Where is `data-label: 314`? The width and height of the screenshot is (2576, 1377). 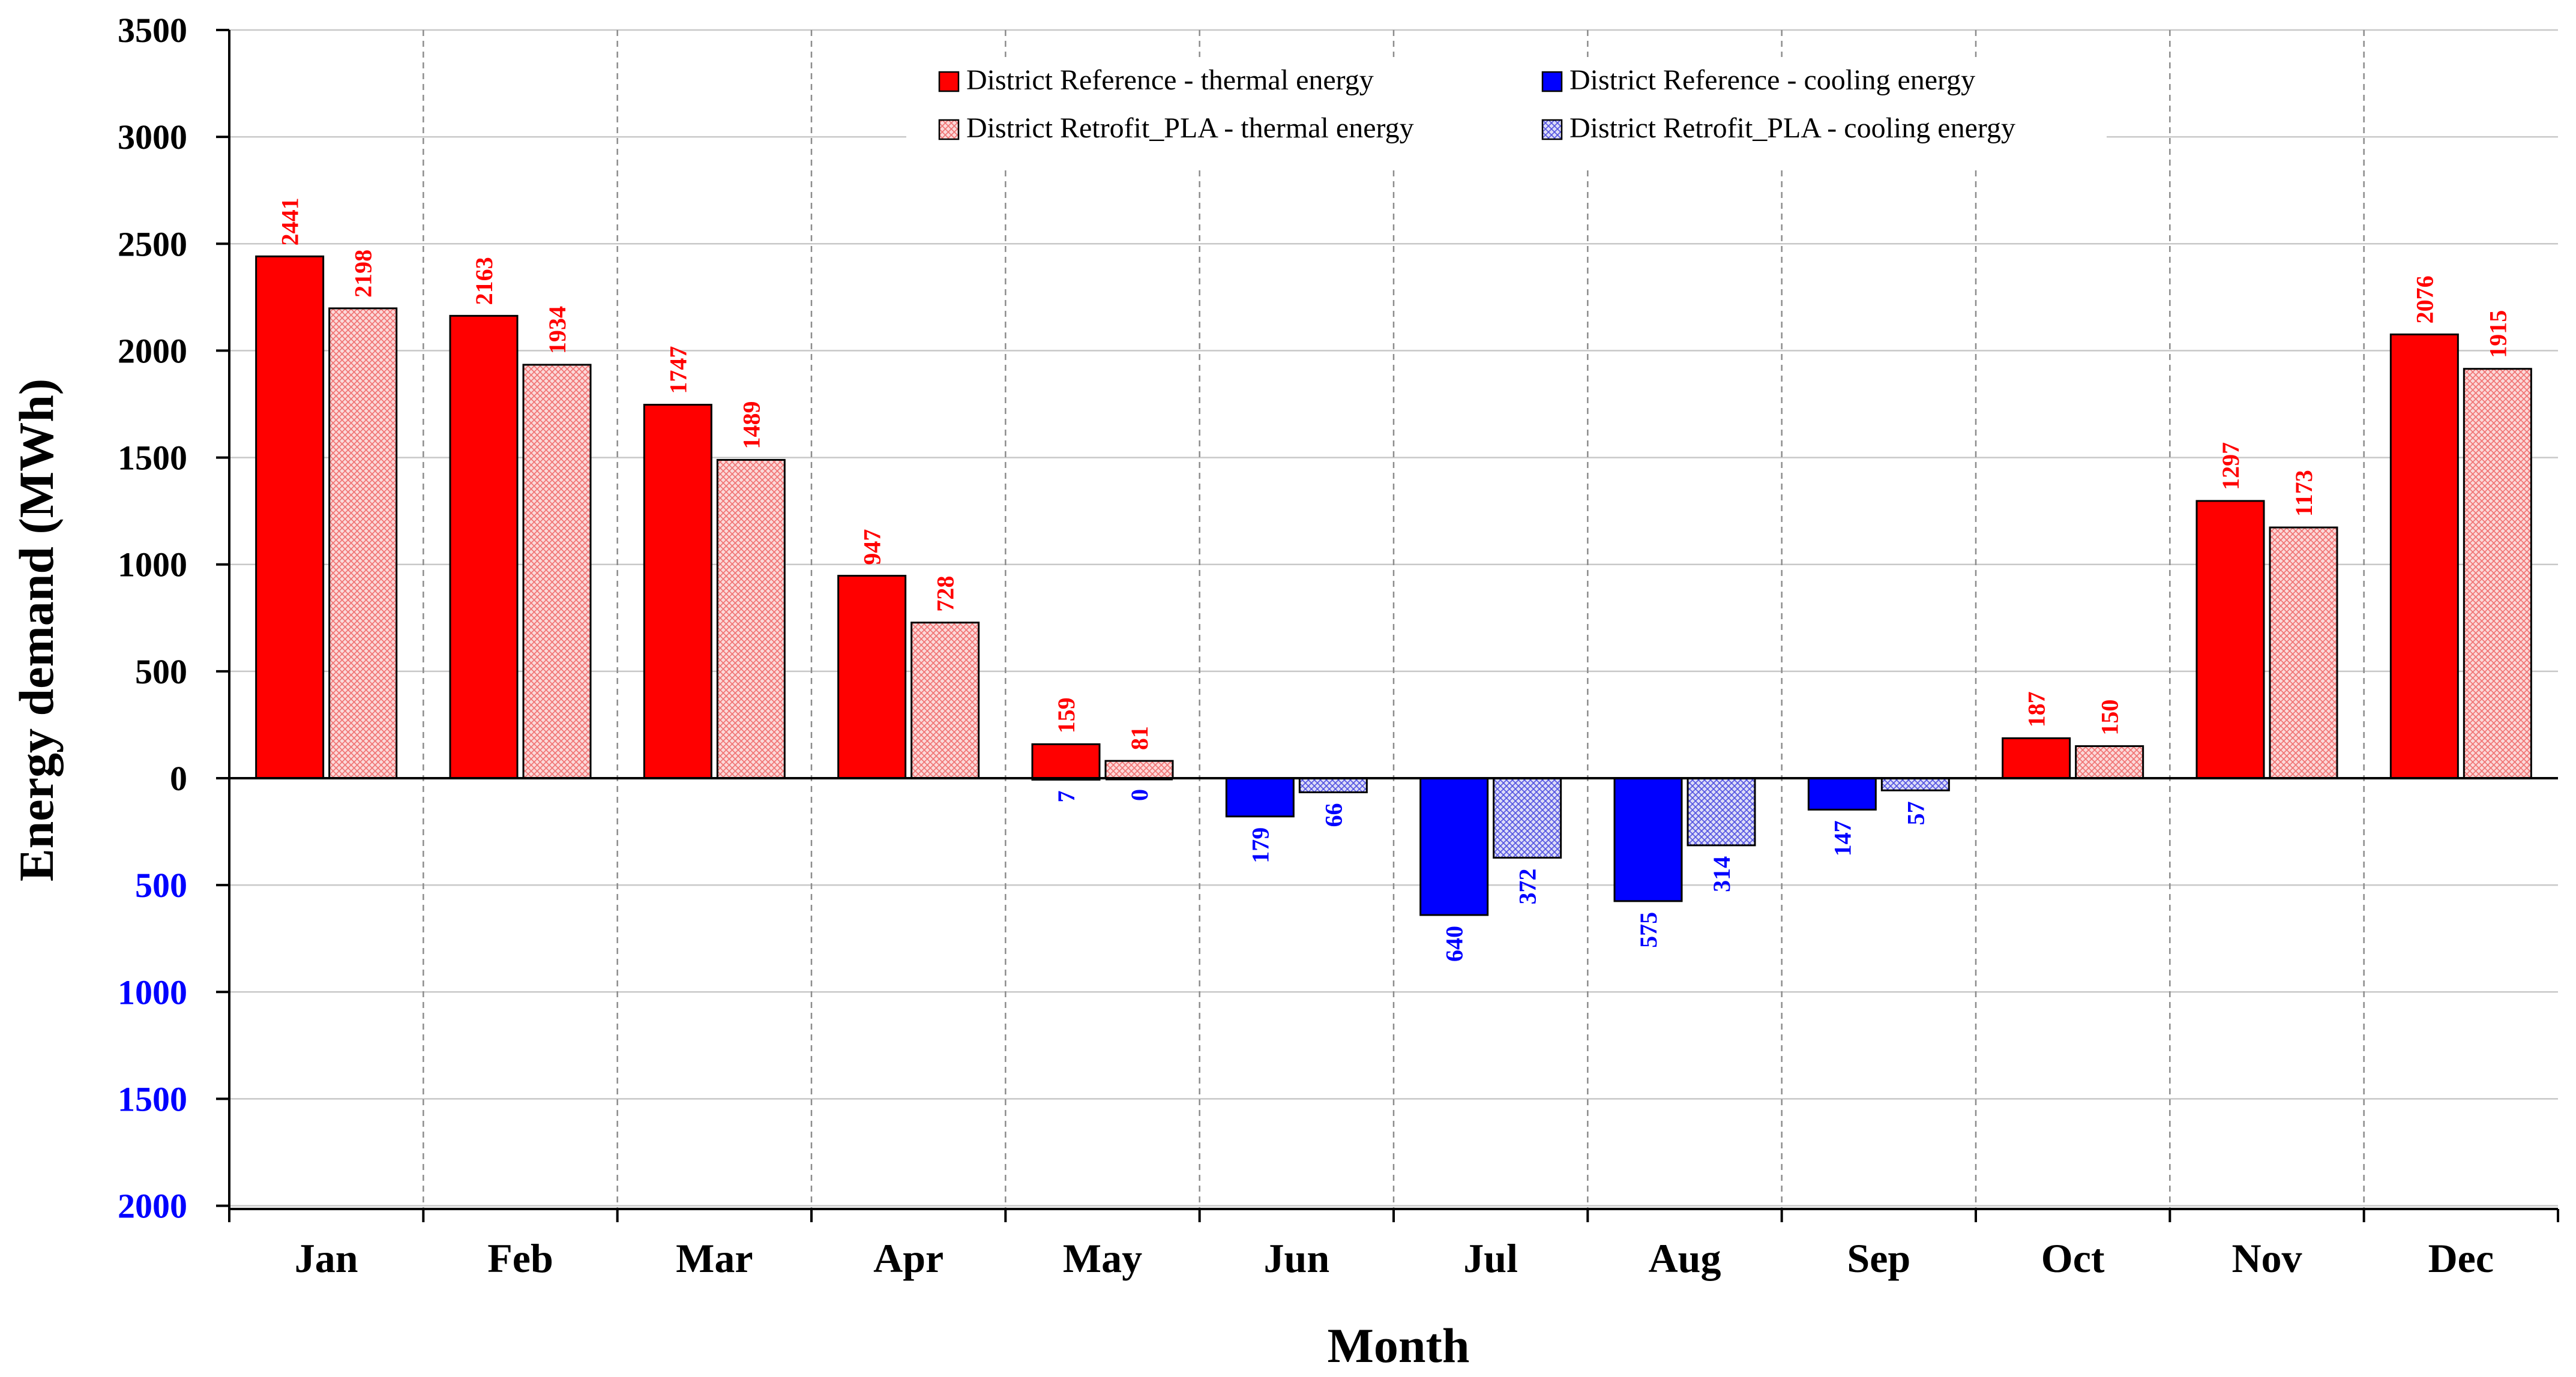
data-label: 314 is located at coordinates (1722, 874).